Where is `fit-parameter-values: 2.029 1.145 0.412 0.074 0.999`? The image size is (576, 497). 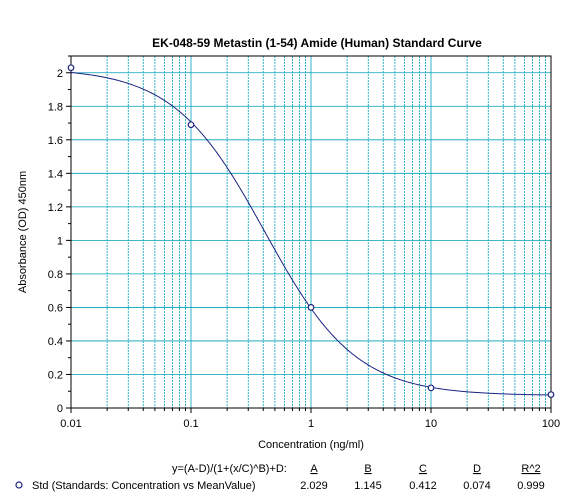 fit-parameter-values: 2.029 1.145 0.412 0.074 0.999 is located at coordinates (422, 486).